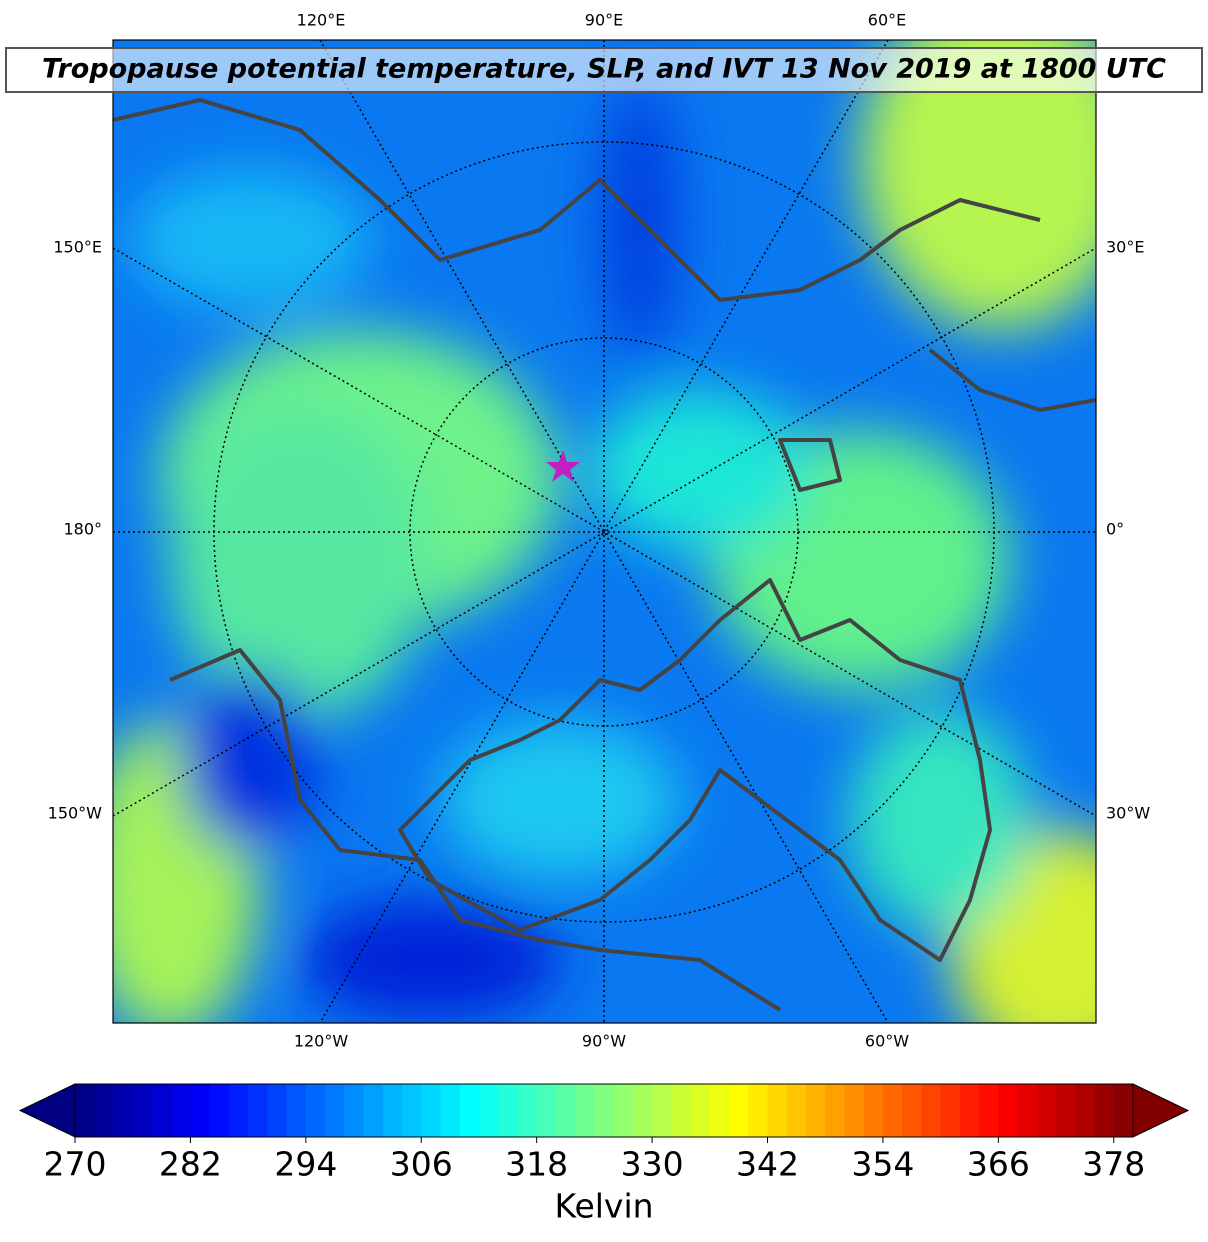 The width and height of the screenshot is (1208, 1242). I want to click on colorbar-extend-low, so click(47, 1110).